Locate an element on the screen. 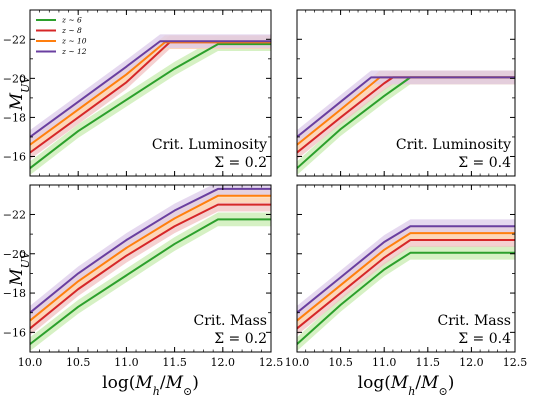 This screenshot has height=404, width=538. legend-entry: z ~ 8 is located at coordinates (71, 30).